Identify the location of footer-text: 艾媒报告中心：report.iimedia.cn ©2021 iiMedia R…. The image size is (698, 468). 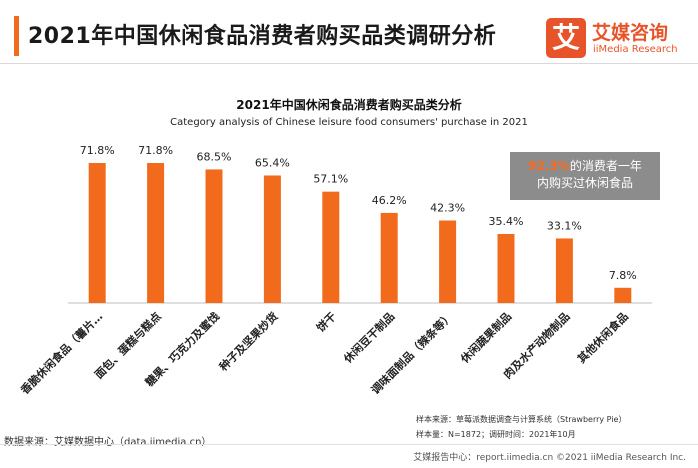
(549, 458).